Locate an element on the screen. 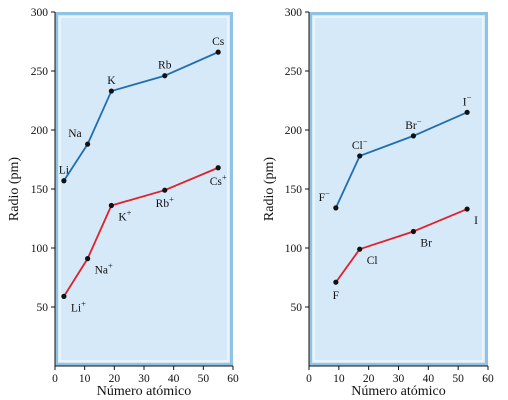 The width and height of the screenshot is (508, 400). data-label: Cl− is located at coordinates (360, 144).